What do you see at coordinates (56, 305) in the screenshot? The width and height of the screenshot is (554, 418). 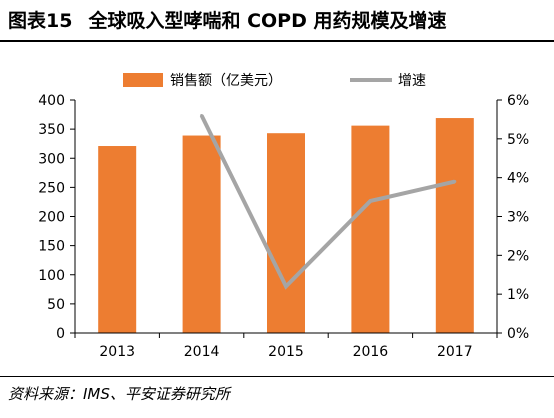 I see `left-tick-label: 50` at bounding box center [56, 305].